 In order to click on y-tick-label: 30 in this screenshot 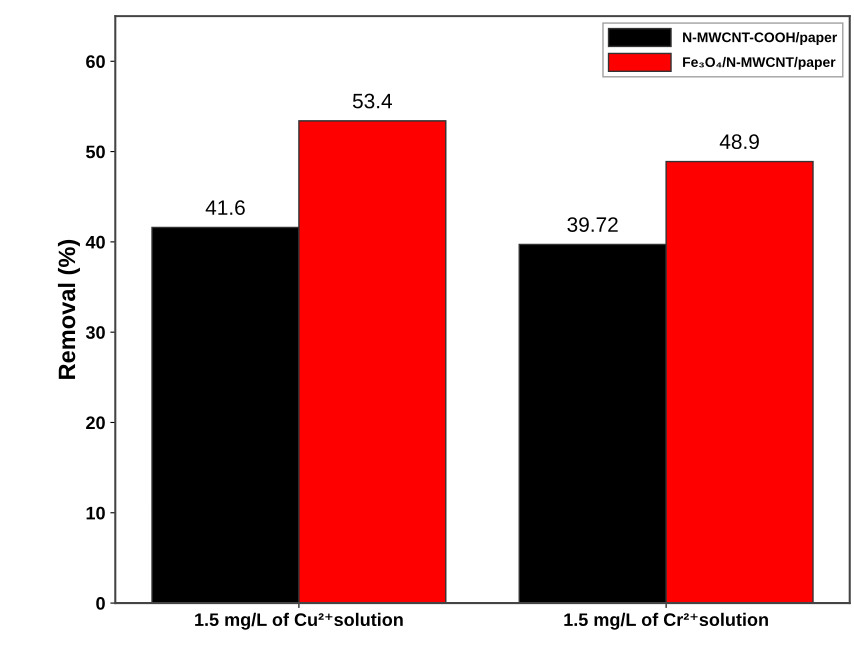, I will do `click(95, 332)`.